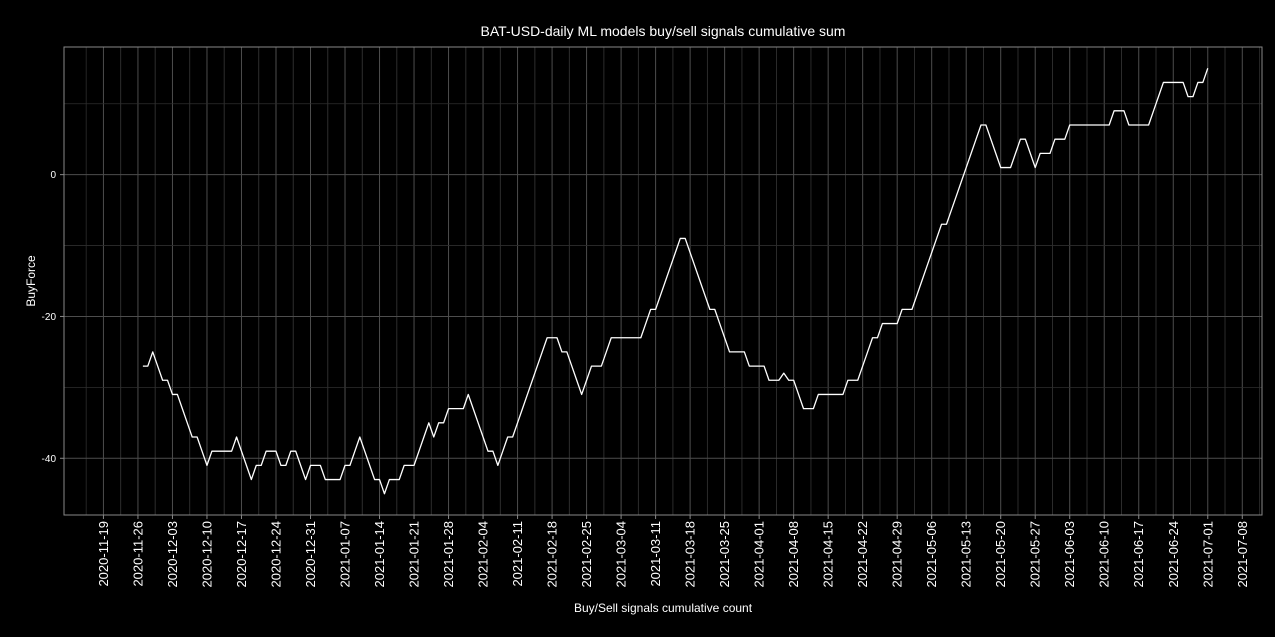 The width and height of the screenshot is (1275, 637). What do you see at coordinates (690, 554) in the screenshot?
I see `x-tick-label: 2021-03-18` at bounding box center [690, 554].